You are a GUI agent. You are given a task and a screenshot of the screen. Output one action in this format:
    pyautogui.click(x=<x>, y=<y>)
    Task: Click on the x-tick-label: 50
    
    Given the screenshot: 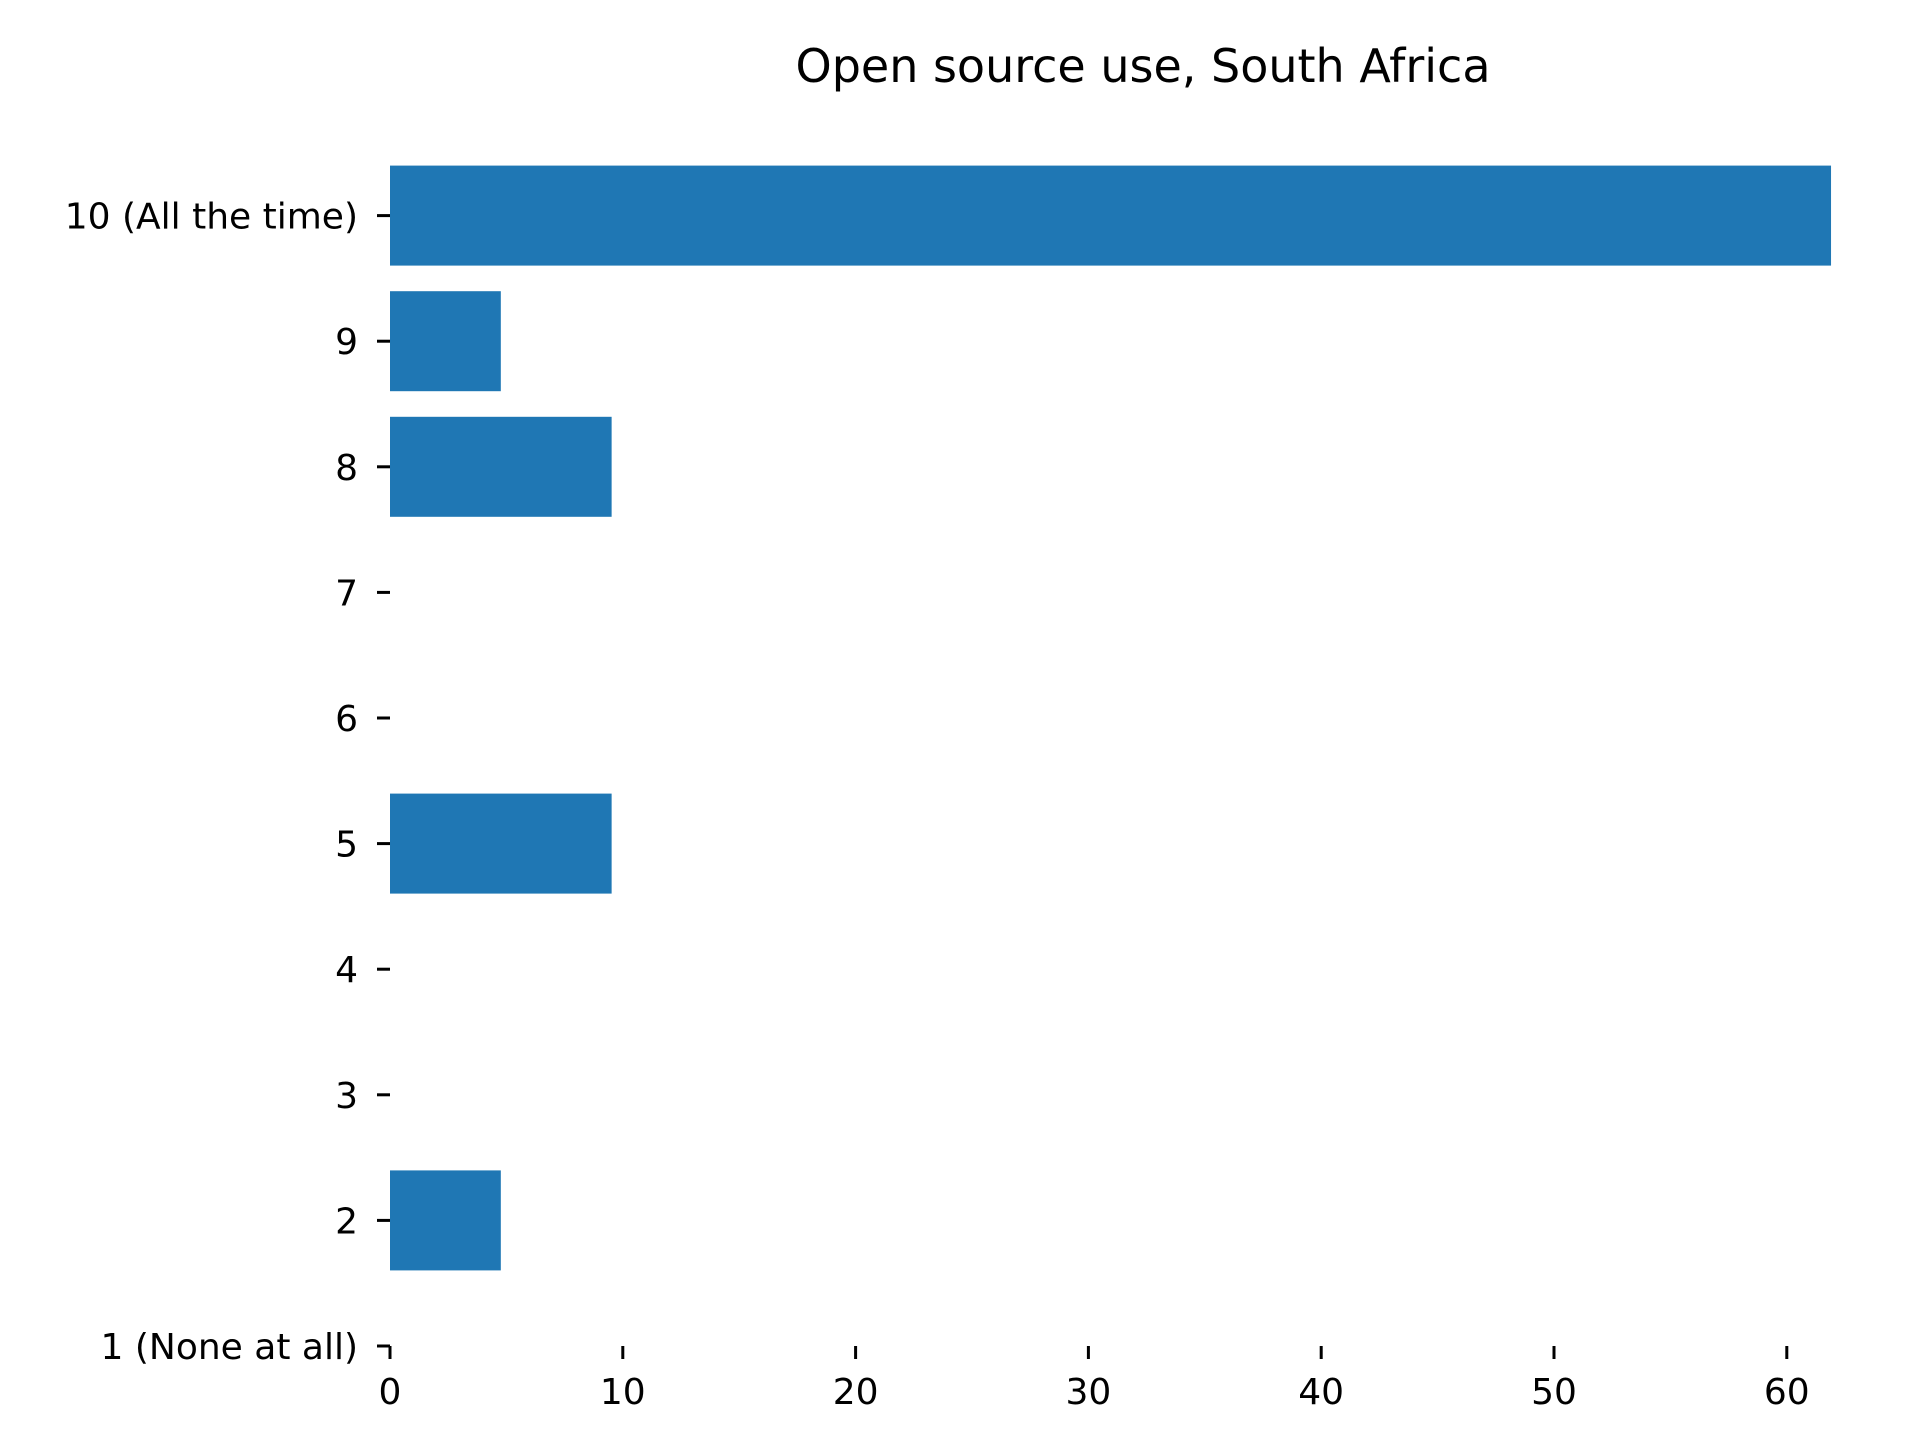 What is the action you would take?
    pyautogui.click(x=1554, y=1392)
    